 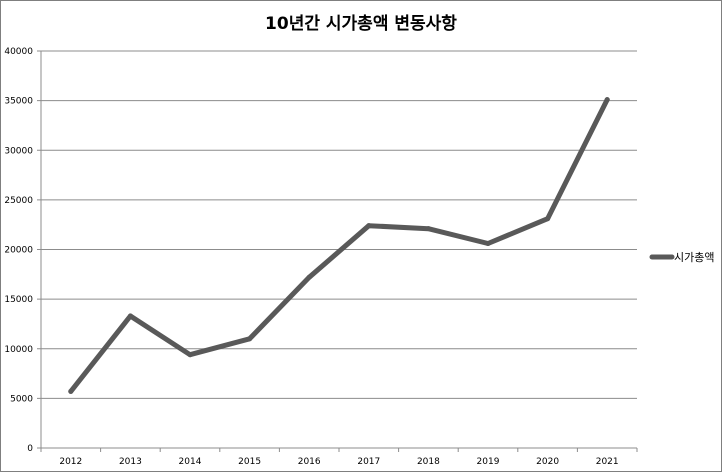 I want to click on x-tick-label: 2019, so click(x=488, y=462).